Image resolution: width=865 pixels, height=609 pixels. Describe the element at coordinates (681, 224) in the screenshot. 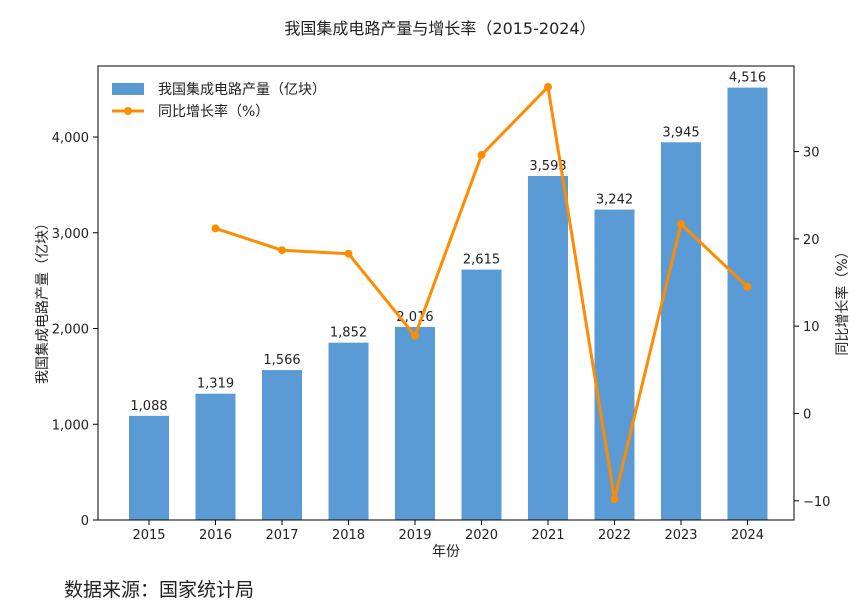

I see `growth-point-2023` at that location.